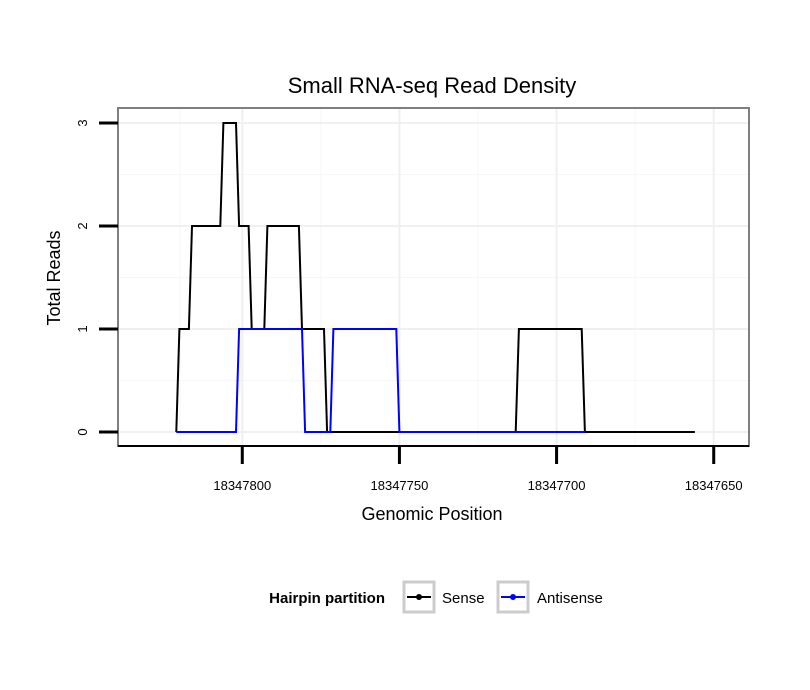 This screenshot has width=810, height=690. Describe the element at coordinates (714, 485) in the screenshot. I see `x-tick-label-3: 18347650` at that location.